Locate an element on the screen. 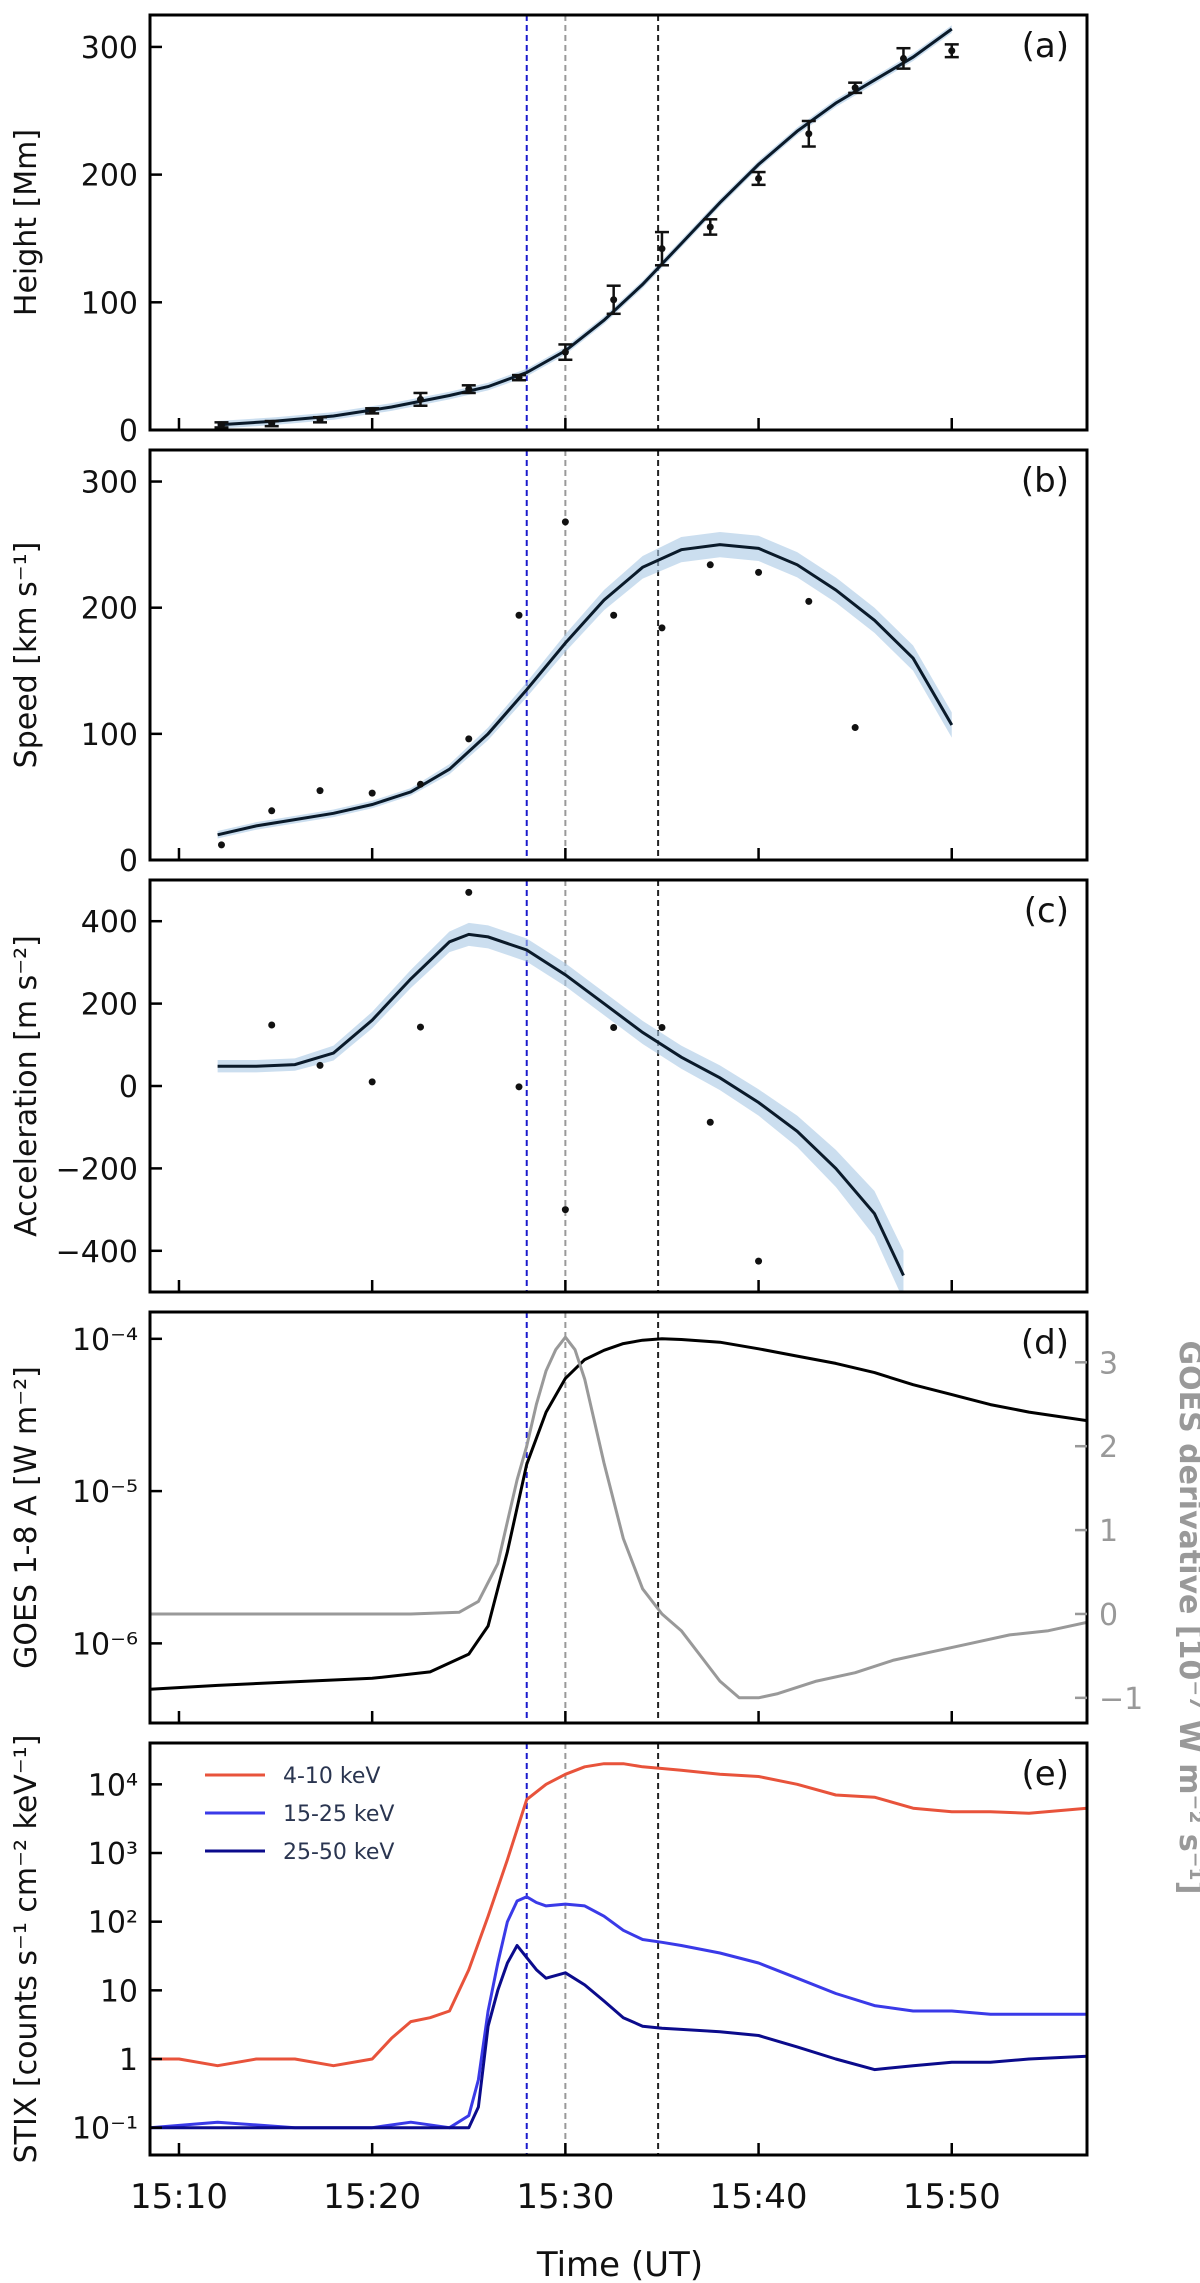  y-axis-title: STIX [counts s⁻¹ cm⁻² keV⁻¹] is located at coordinates (26, 1949).